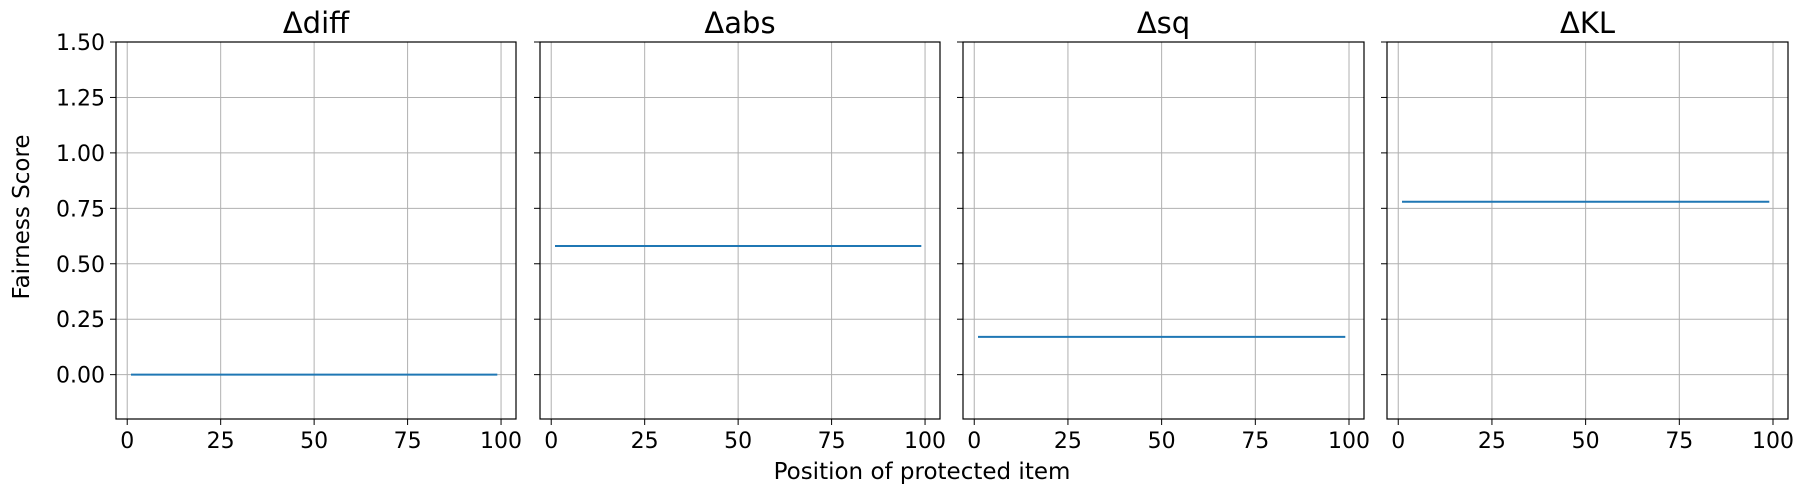  I want to click on y-tick-label: 0.25, so click(80, 320).